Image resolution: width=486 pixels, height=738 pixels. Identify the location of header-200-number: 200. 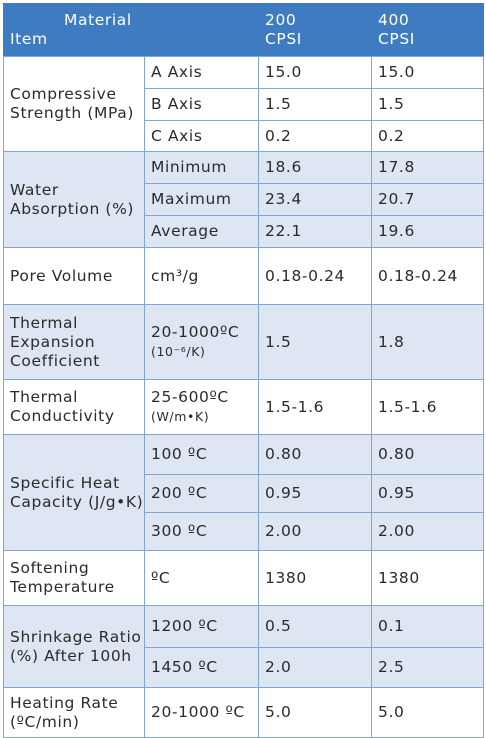
(281, 20).